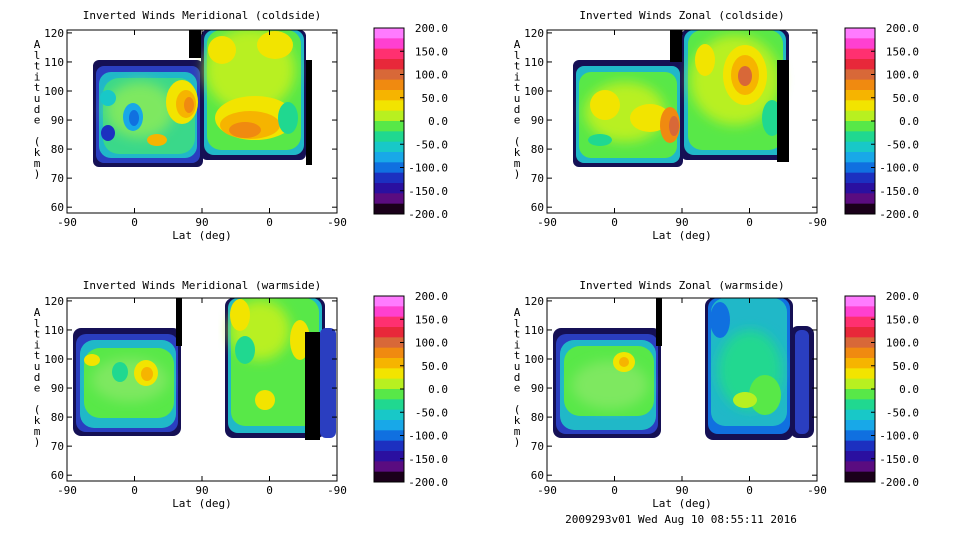 The image size is (960, 544). What do you see at coordinates (127, 382) in the screenshot?
I see `data-region-left` at bounding box center [127, 382].